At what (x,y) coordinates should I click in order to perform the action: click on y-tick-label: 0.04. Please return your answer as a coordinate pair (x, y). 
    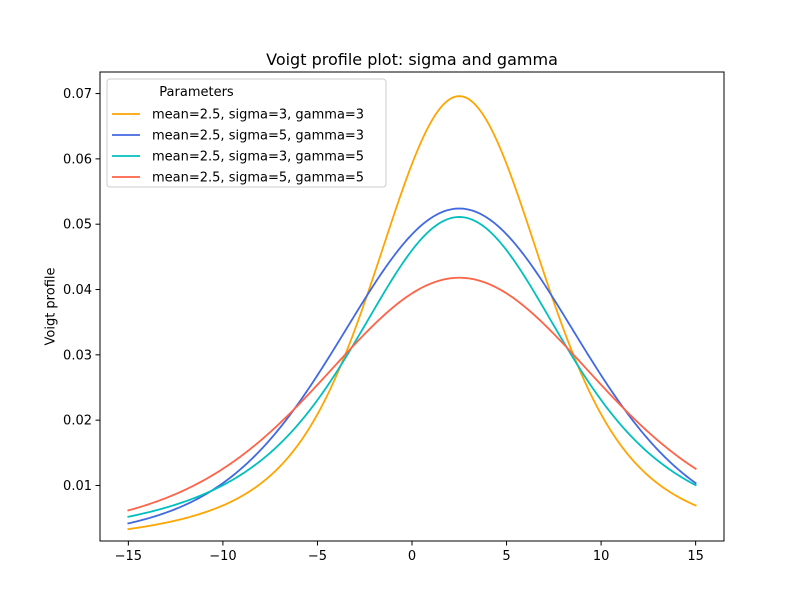
    Looking at the image, I should click on (77, 290).